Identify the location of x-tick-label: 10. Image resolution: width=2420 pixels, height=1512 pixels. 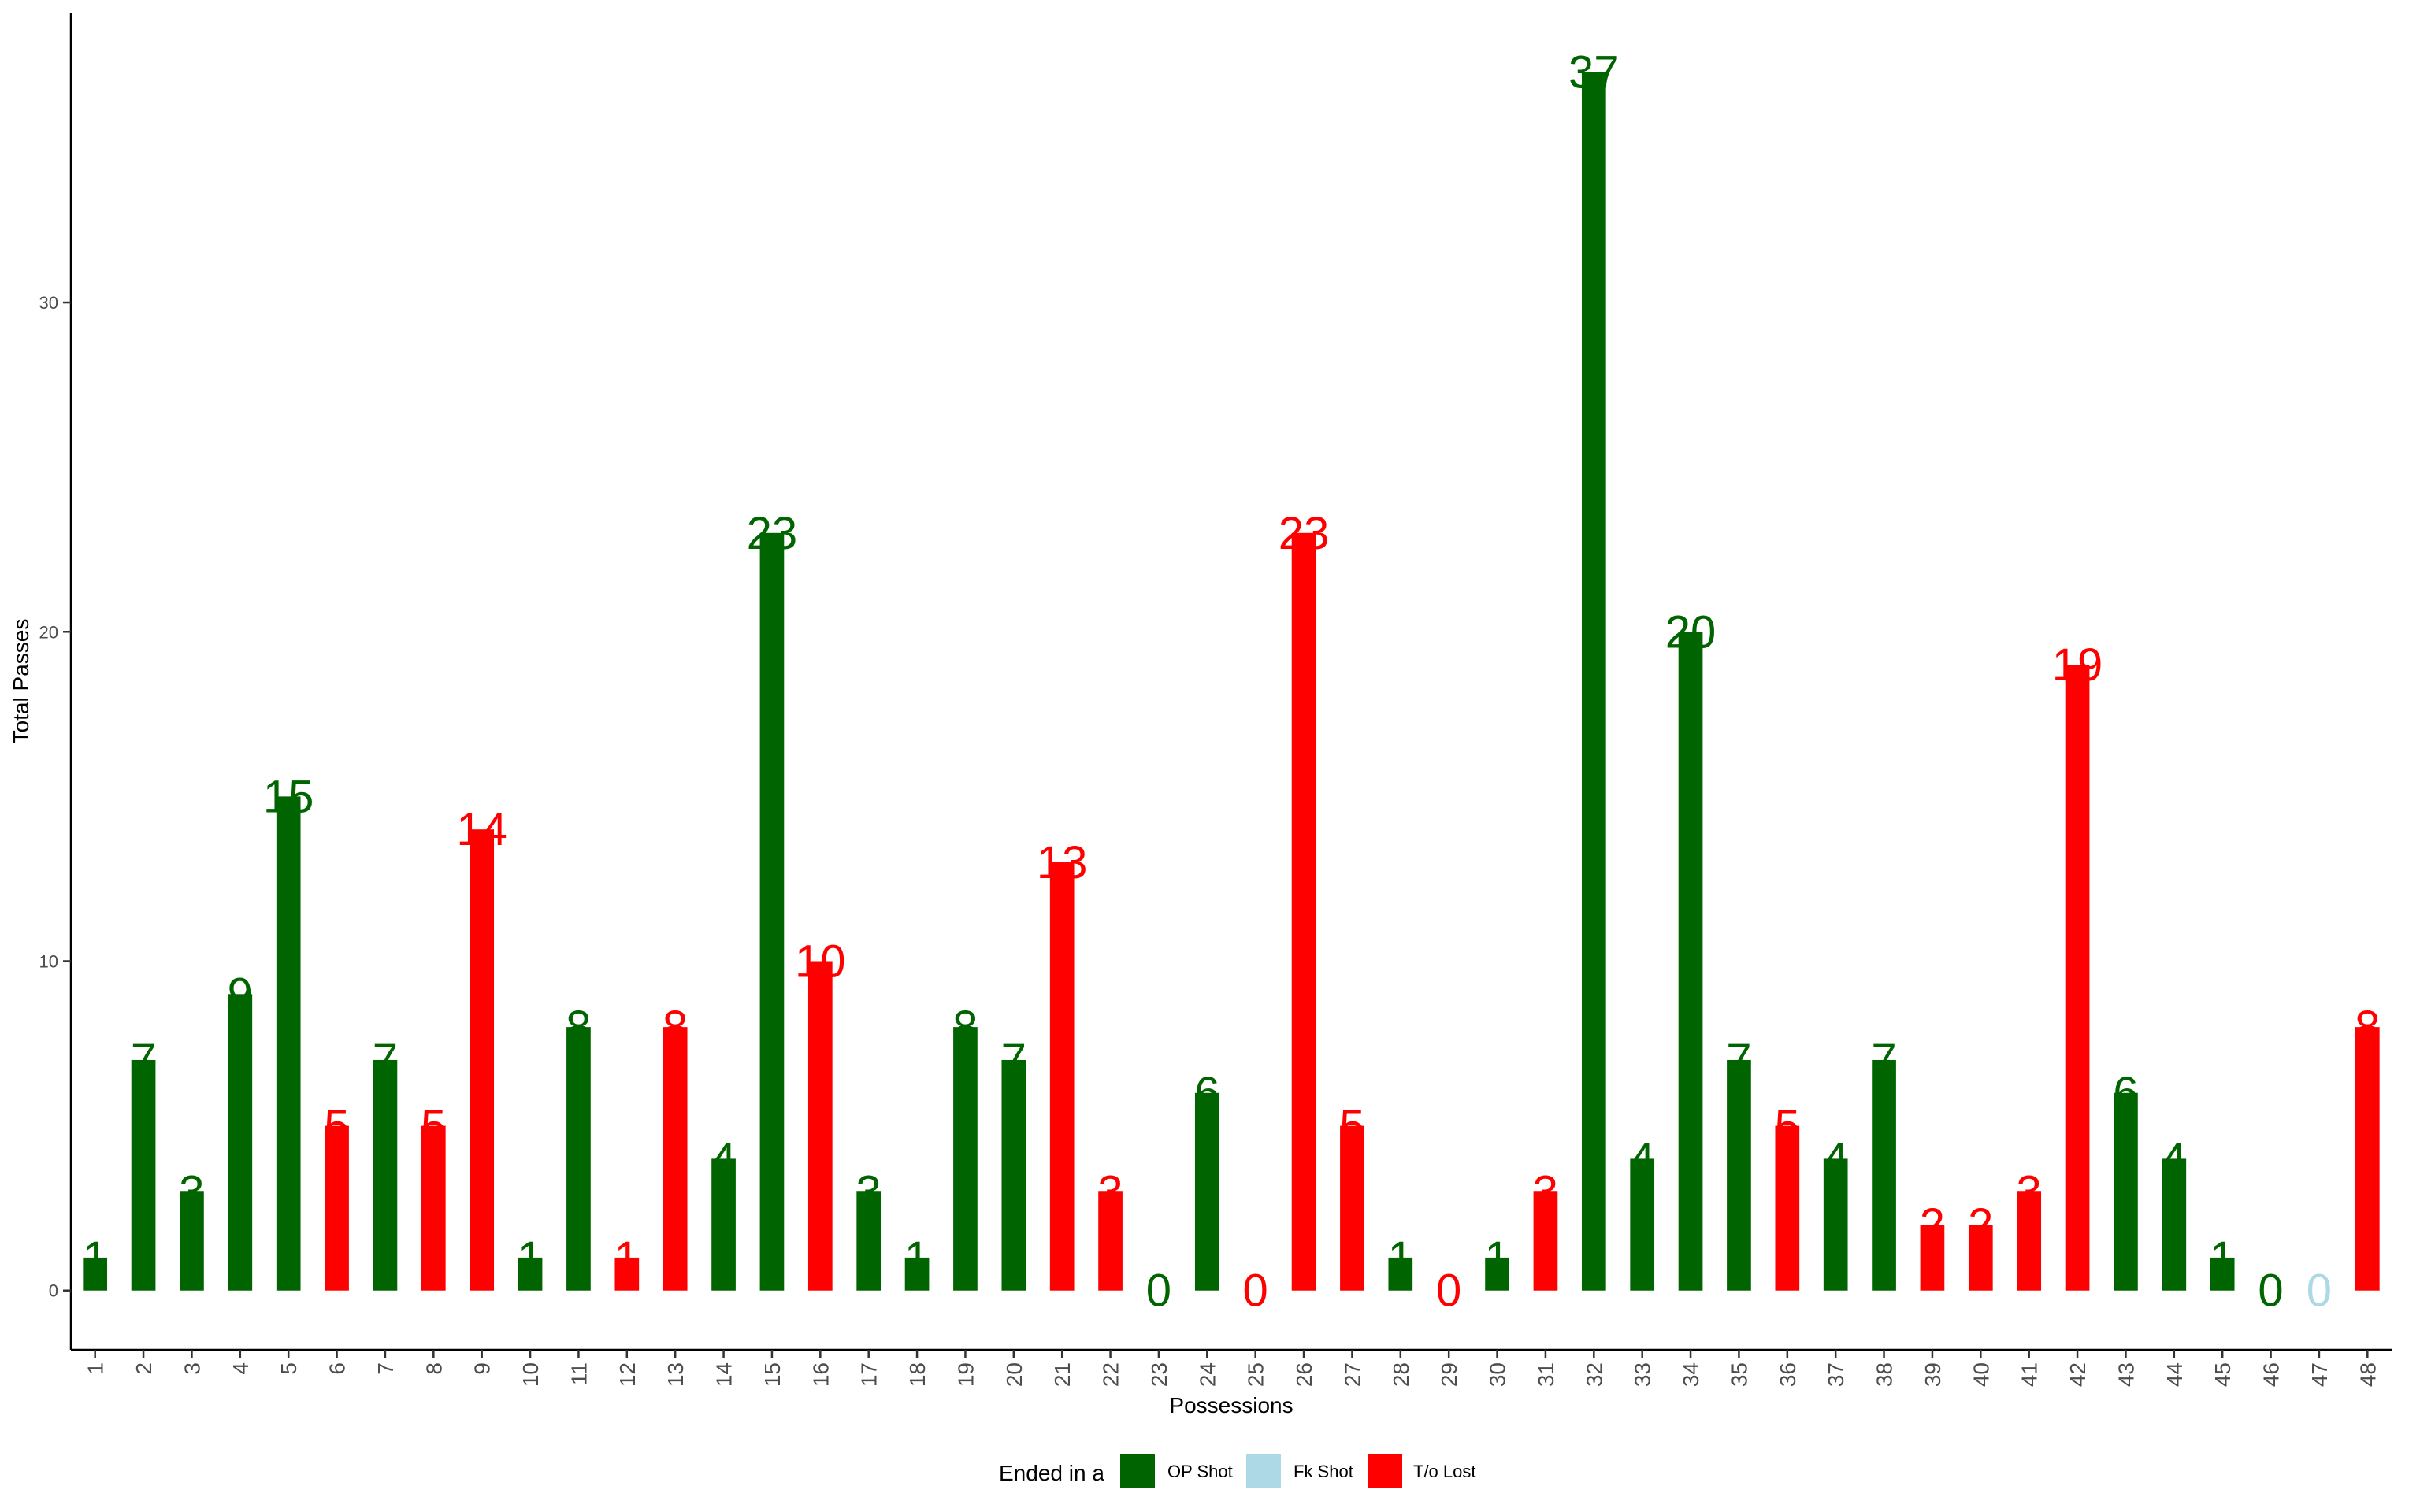
(530, 1374).